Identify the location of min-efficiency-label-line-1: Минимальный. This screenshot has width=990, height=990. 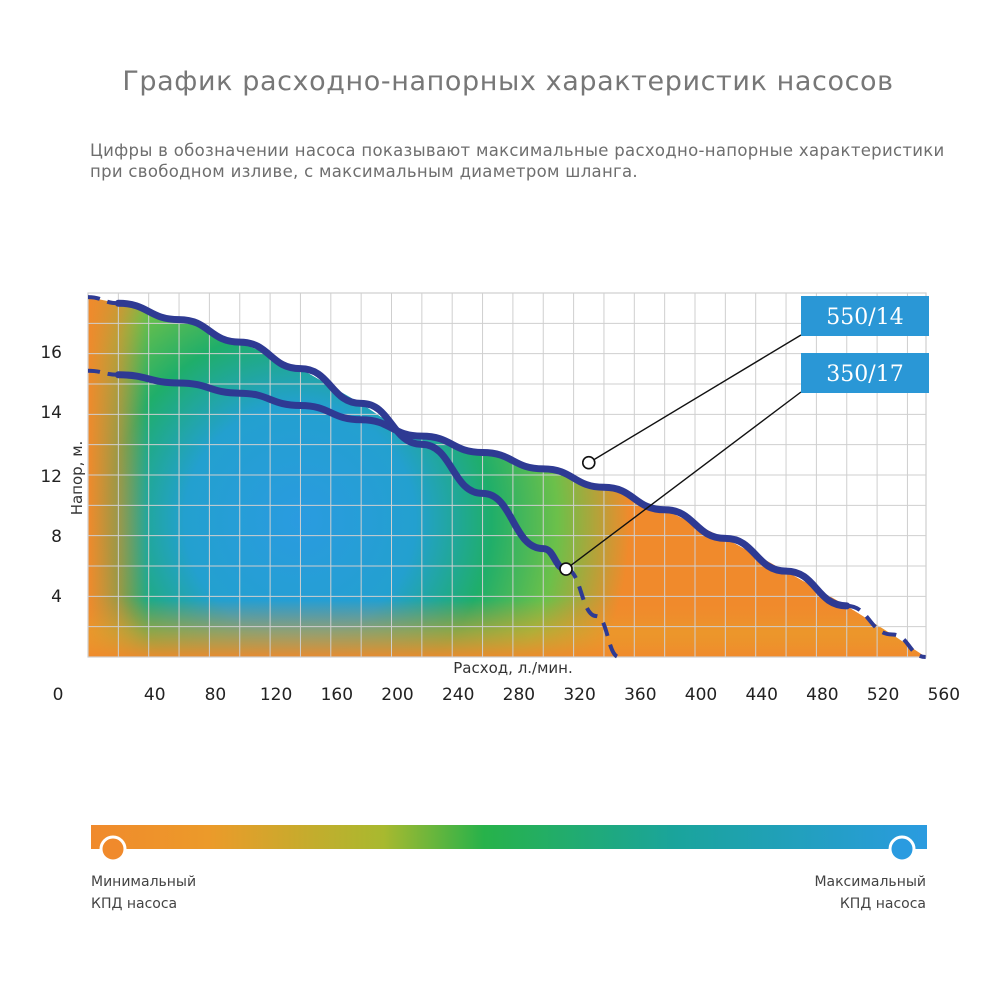
(144, 882).